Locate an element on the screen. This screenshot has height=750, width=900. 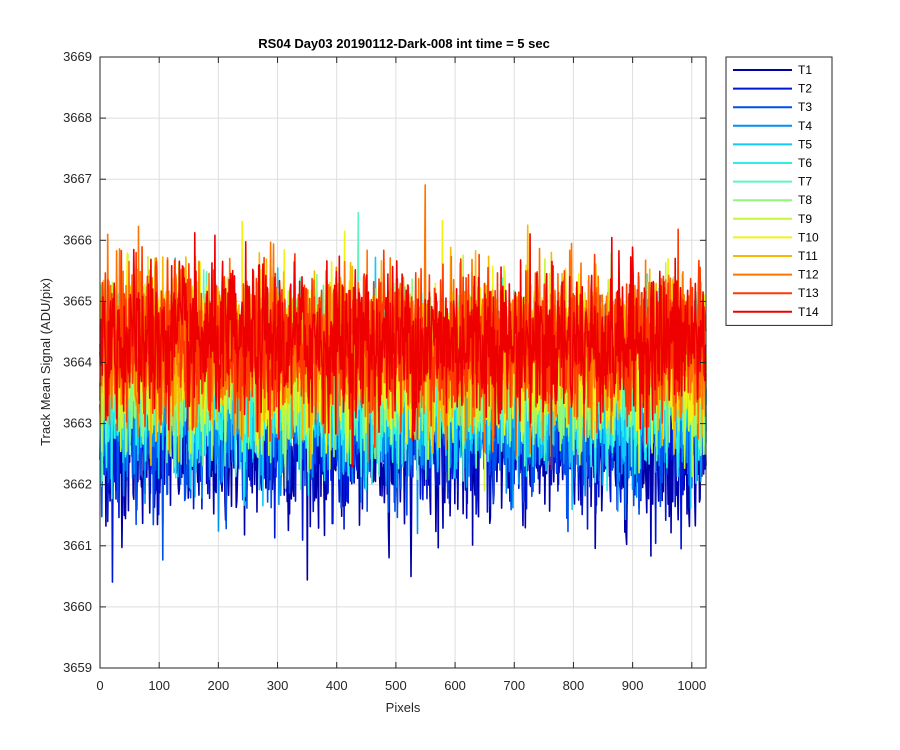
legend-label-t1: T1 is located at coordinates (805, 70).